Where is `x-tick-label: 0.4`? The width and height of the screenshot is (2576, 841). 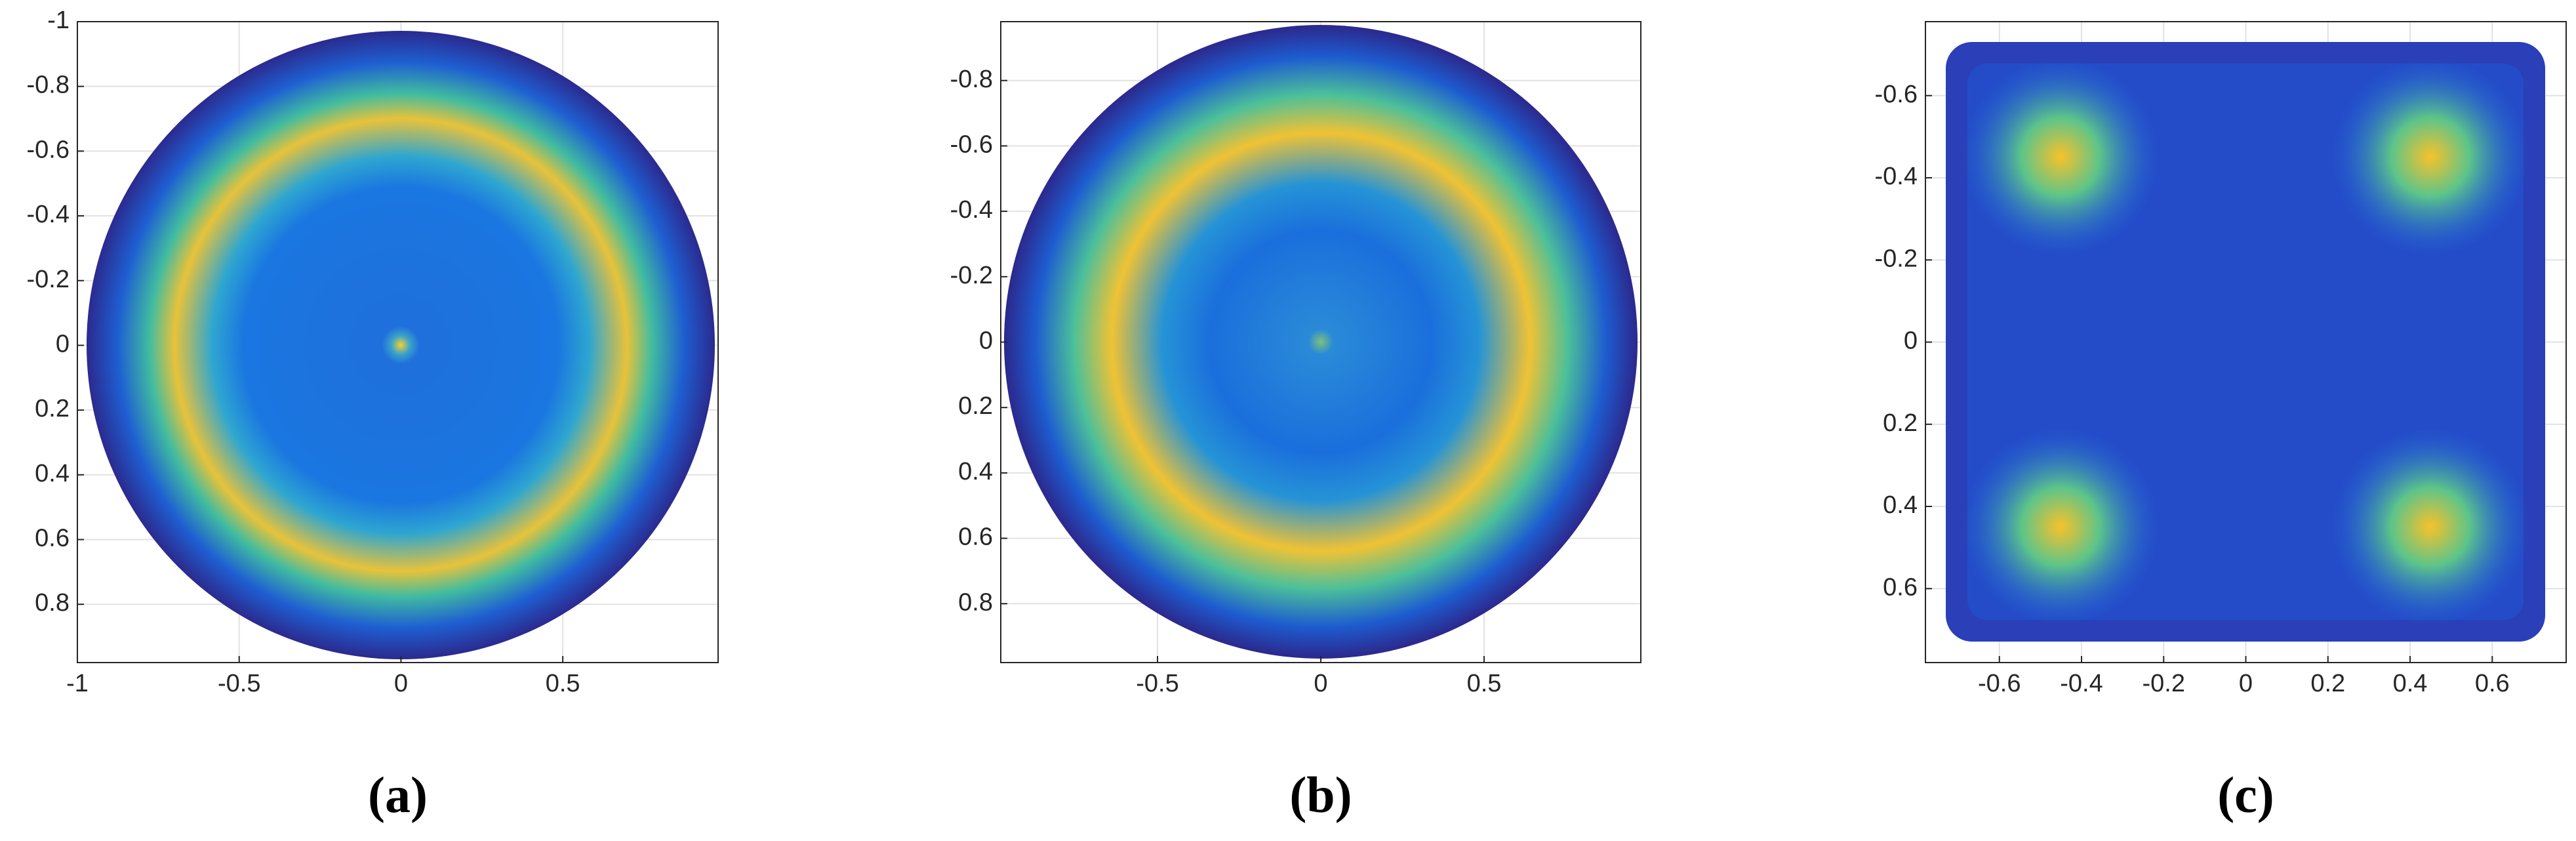 x-tick-label: 0.4 is located at coordinates (2410, 683).